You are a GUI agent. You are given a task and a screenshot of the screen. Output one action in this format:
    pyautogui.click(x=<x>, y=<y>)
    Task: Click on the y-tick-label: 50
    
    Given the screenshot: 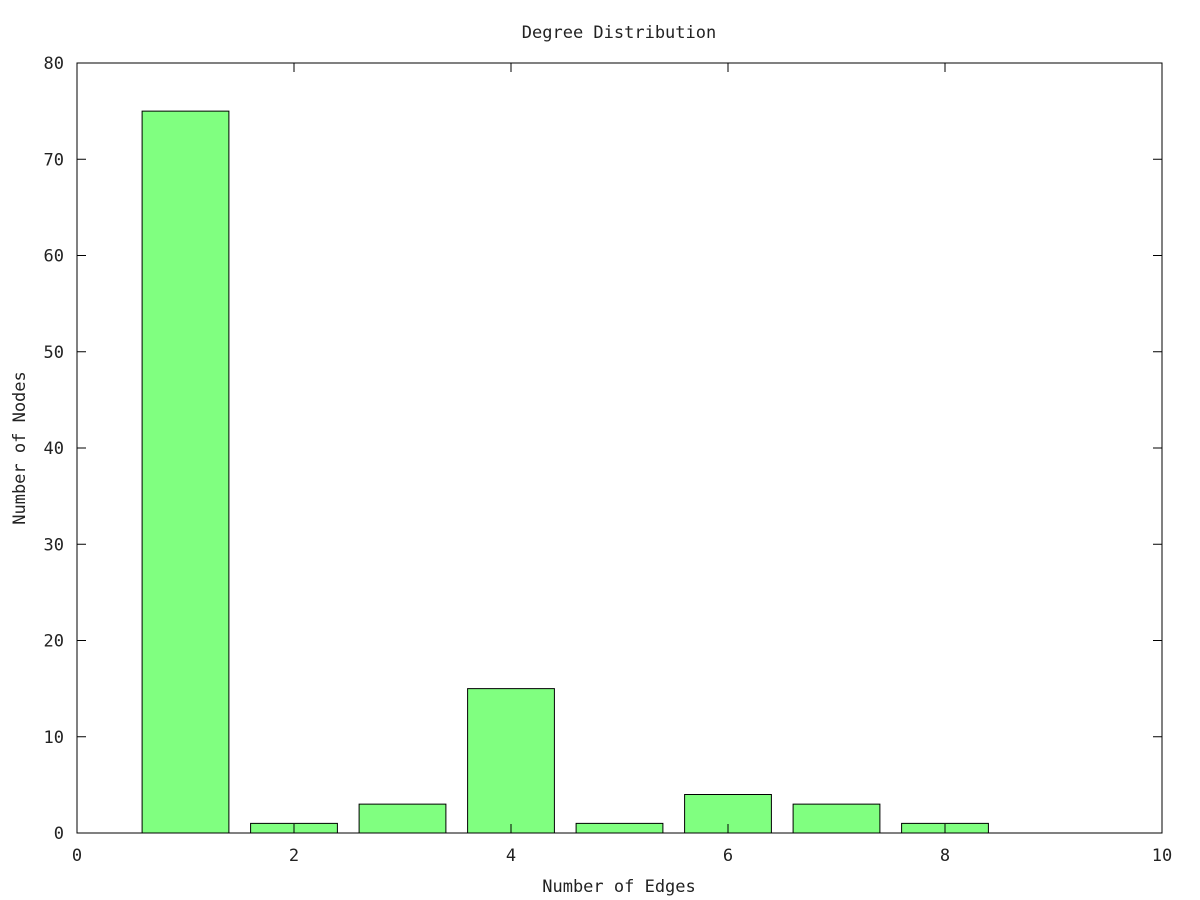 What is the action you would take?
    pyautogui.click(x=54, y=353)
    